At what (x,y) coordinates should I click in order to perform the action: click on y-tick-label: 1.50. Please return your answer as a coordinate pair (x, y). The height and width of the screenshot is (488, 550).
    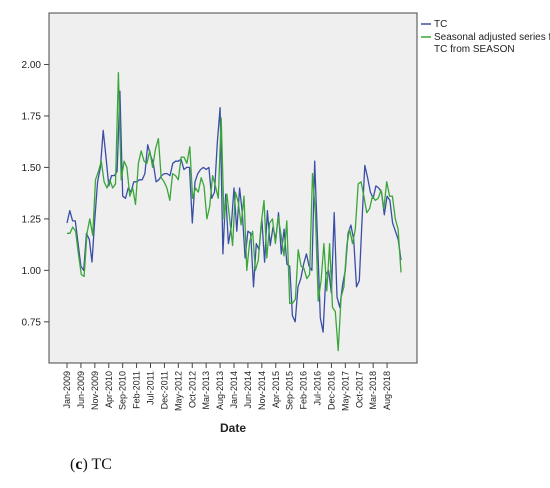
    Looking at the image, I should click on (32, 168).